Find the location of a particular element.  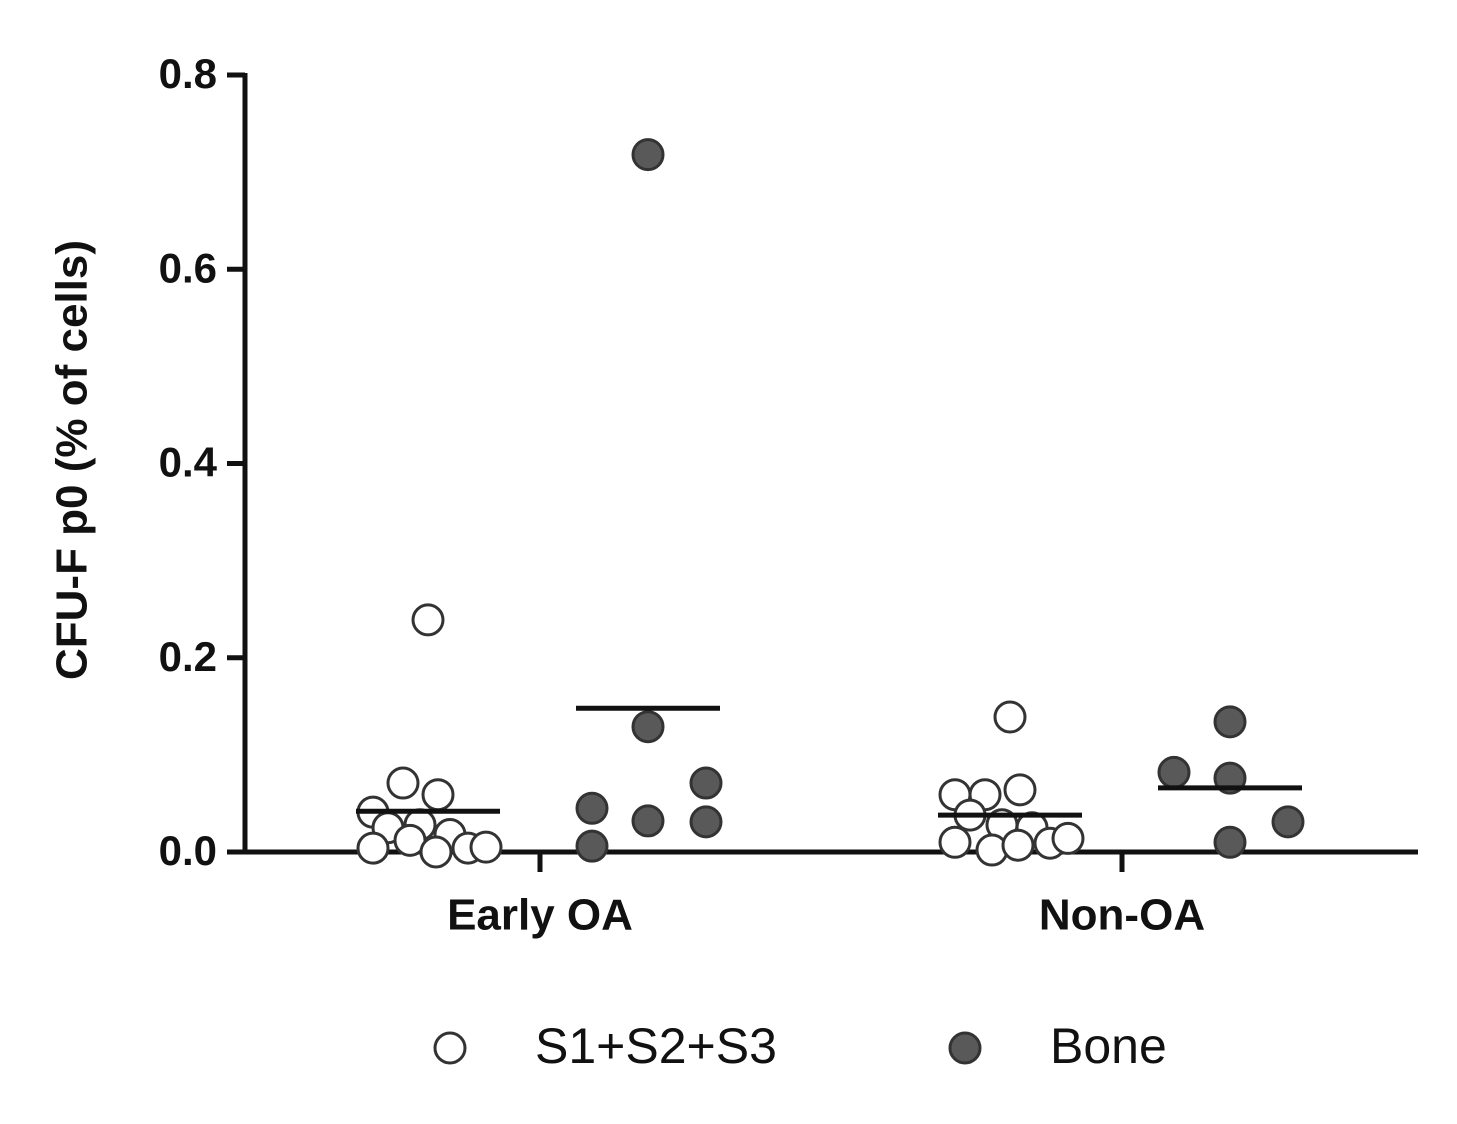

y-tick-label: 0.4 is located at coordinates (188, 462).